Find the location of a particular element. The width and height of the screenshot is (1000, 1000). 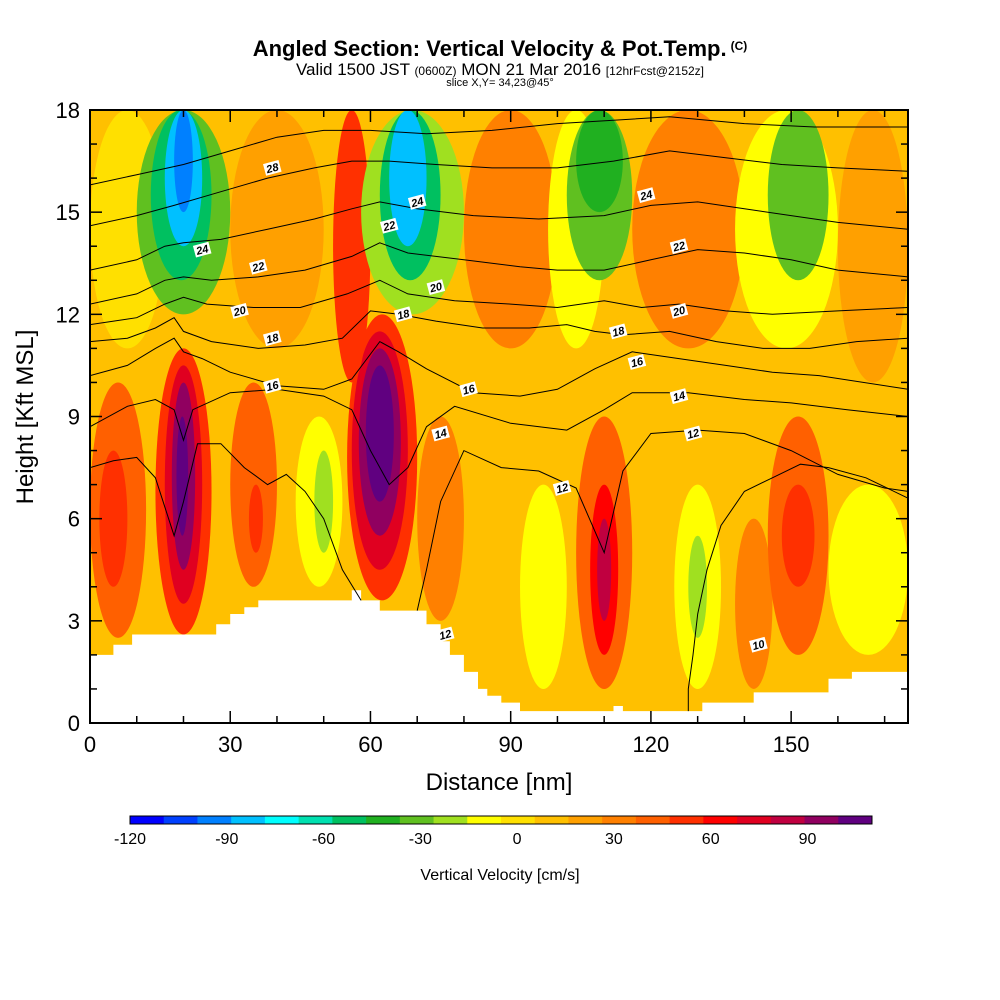

contour-label-text: 10 is located at coordinates (759, 645).